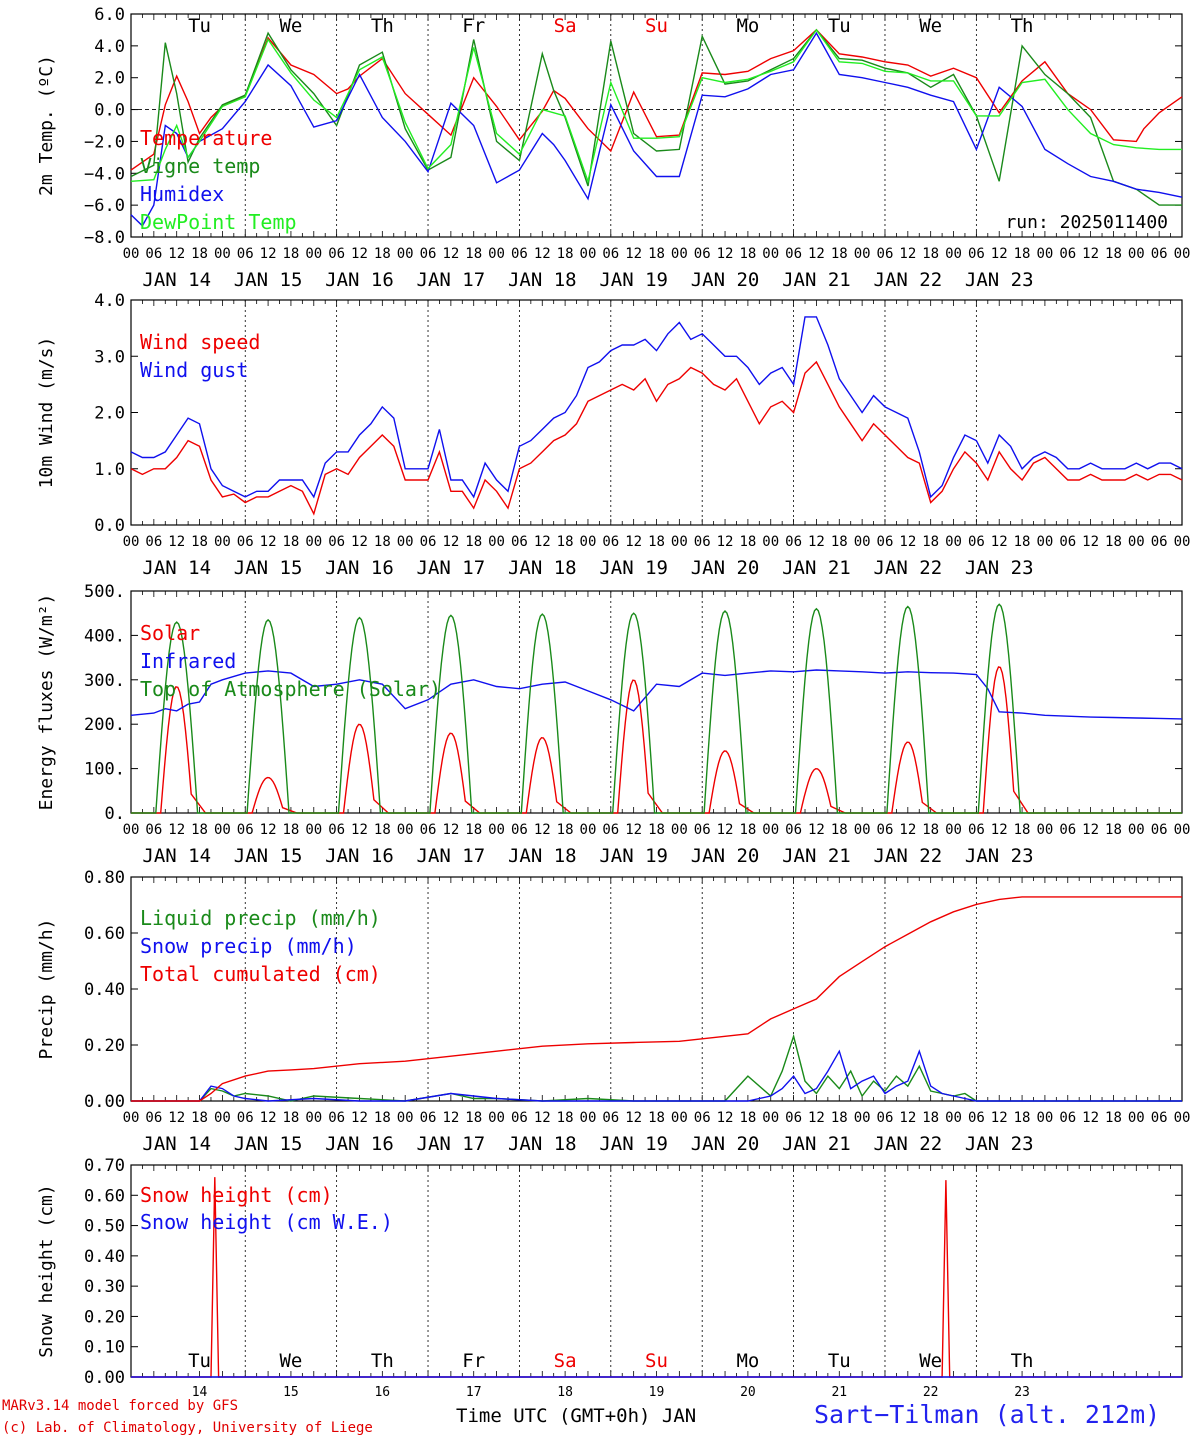 This screenshot has width=1194, height=1440. What do you see at coordinates (182, 194) in the screenshot?
I see `legend-entry: Humidex` at bounding box center [182, 194].